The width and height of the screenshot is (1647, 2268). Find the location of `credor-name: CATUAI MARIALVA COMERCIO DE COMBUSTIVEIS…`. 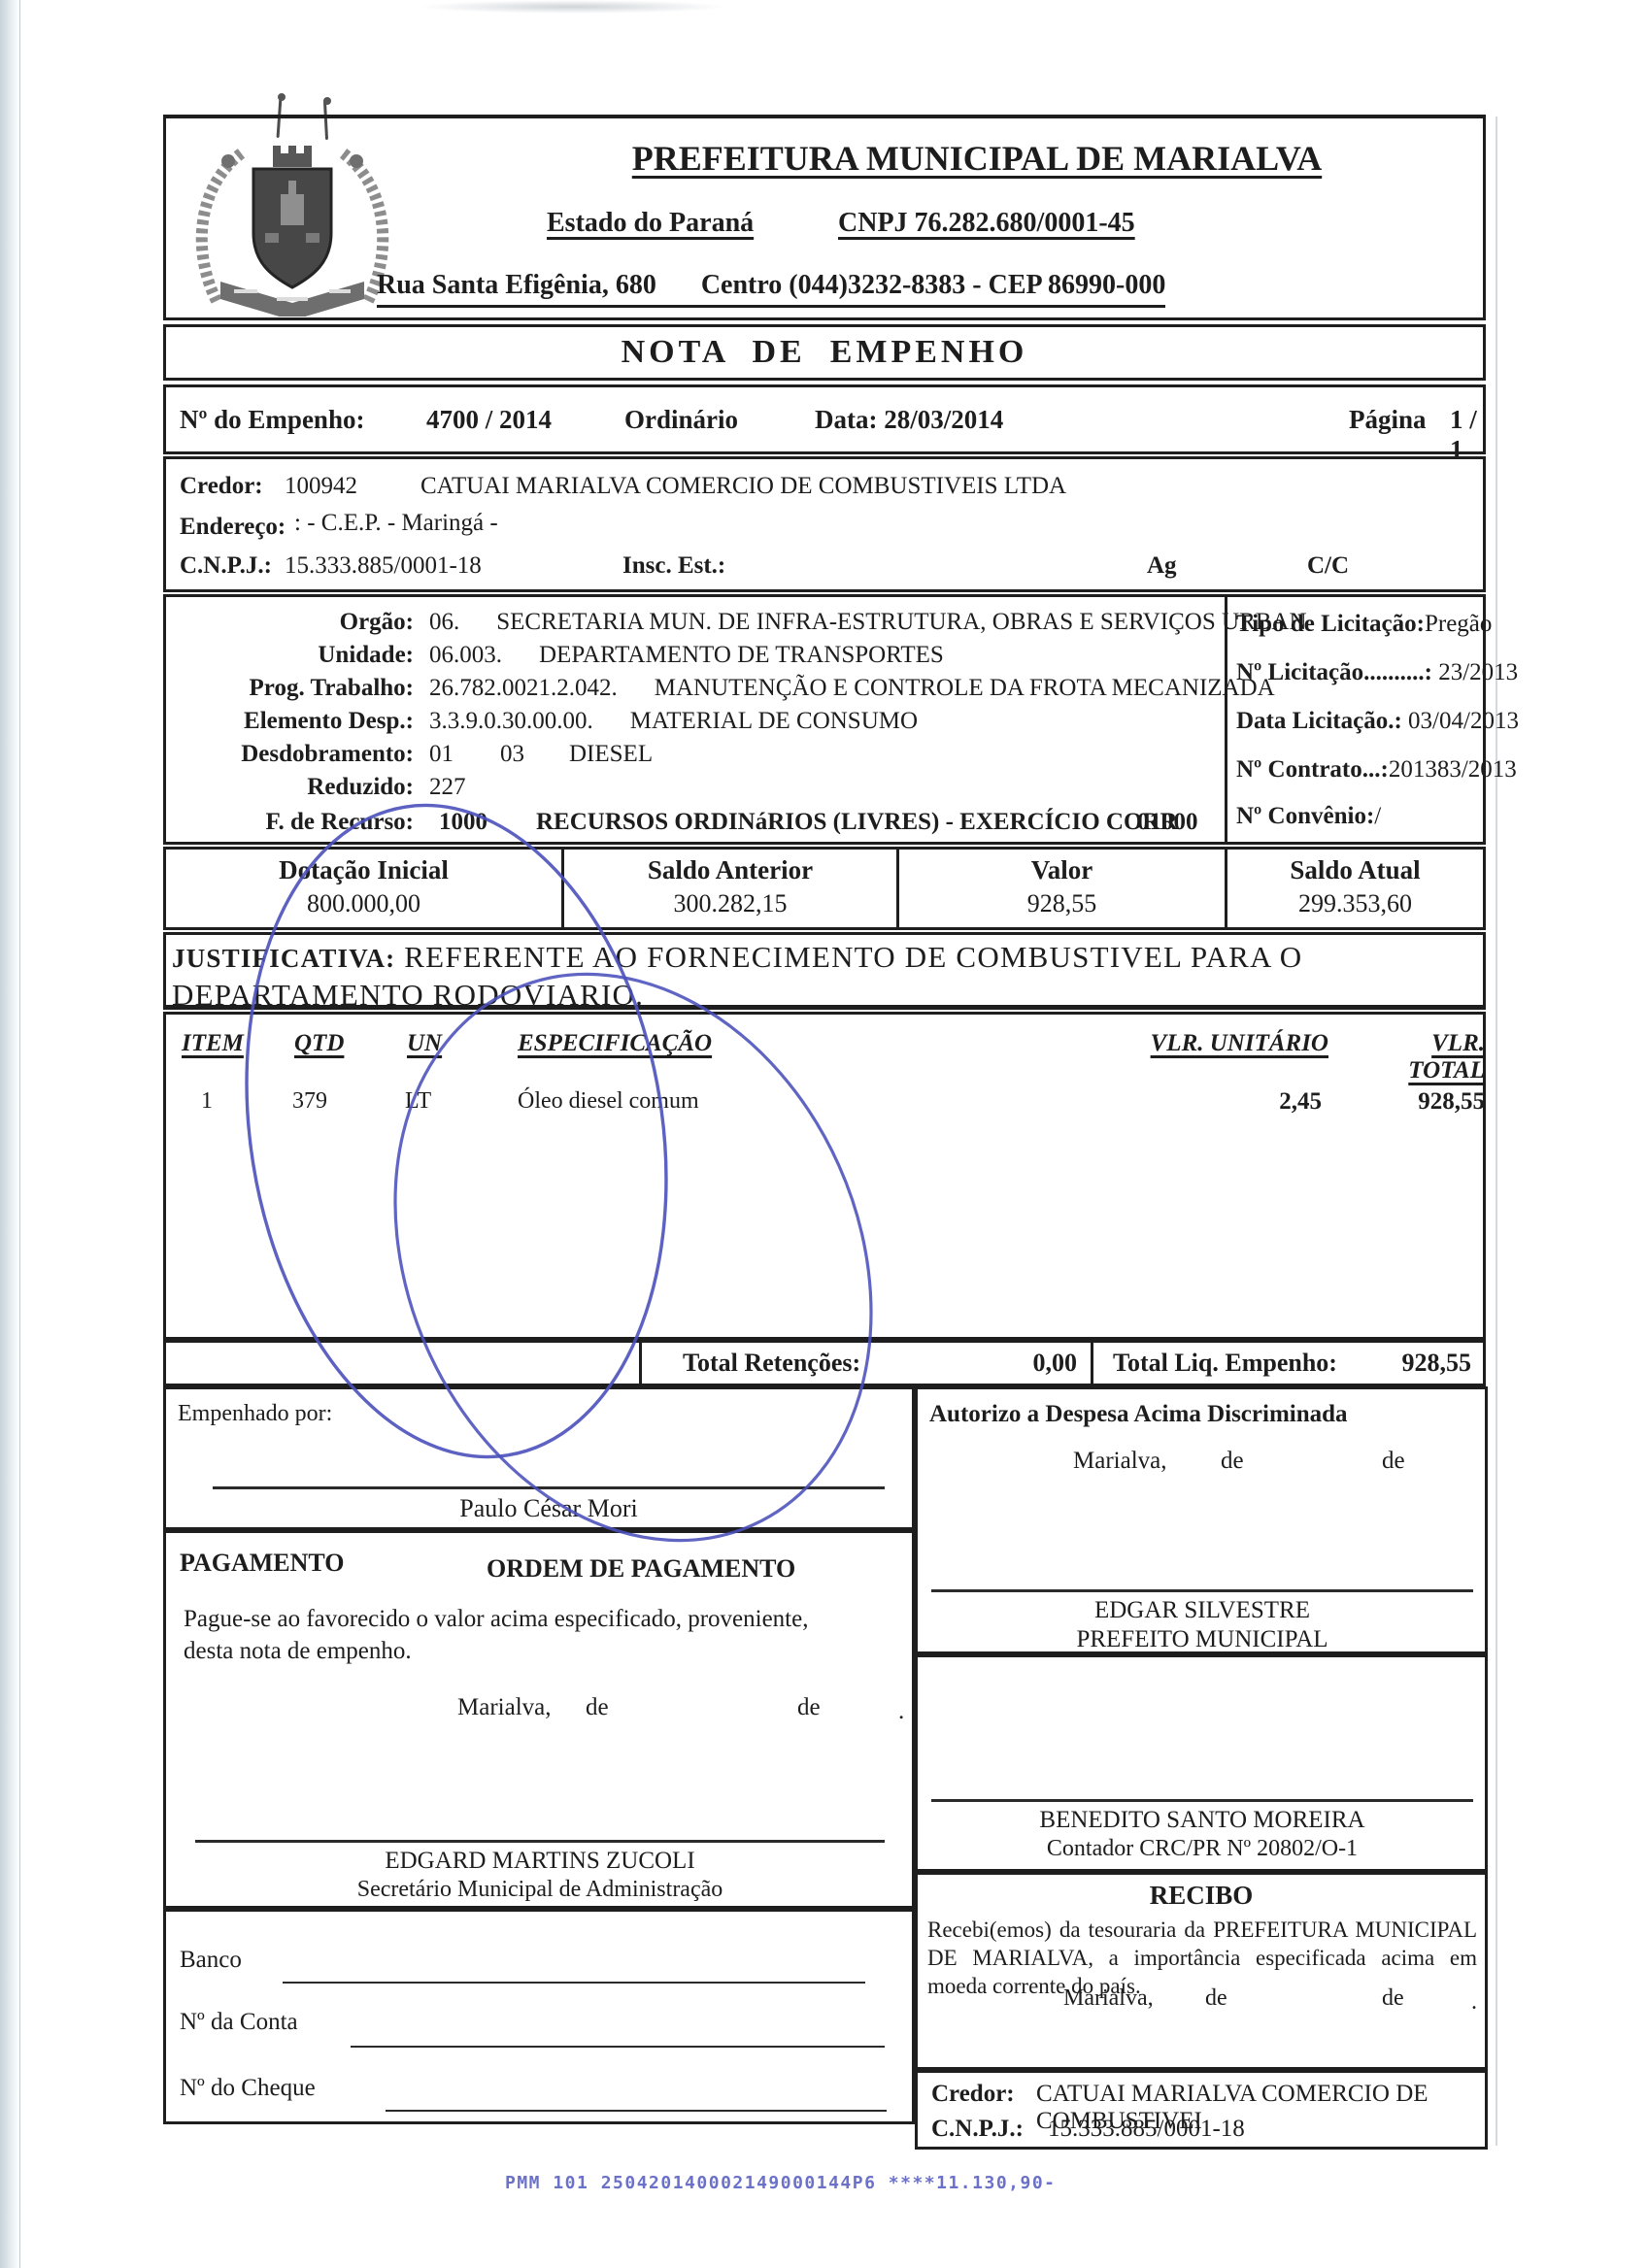

credor-name: CATUAI MARIALVA COMERCIO DE COMBUSTIVEIS… is located at coordinates (743, 486).